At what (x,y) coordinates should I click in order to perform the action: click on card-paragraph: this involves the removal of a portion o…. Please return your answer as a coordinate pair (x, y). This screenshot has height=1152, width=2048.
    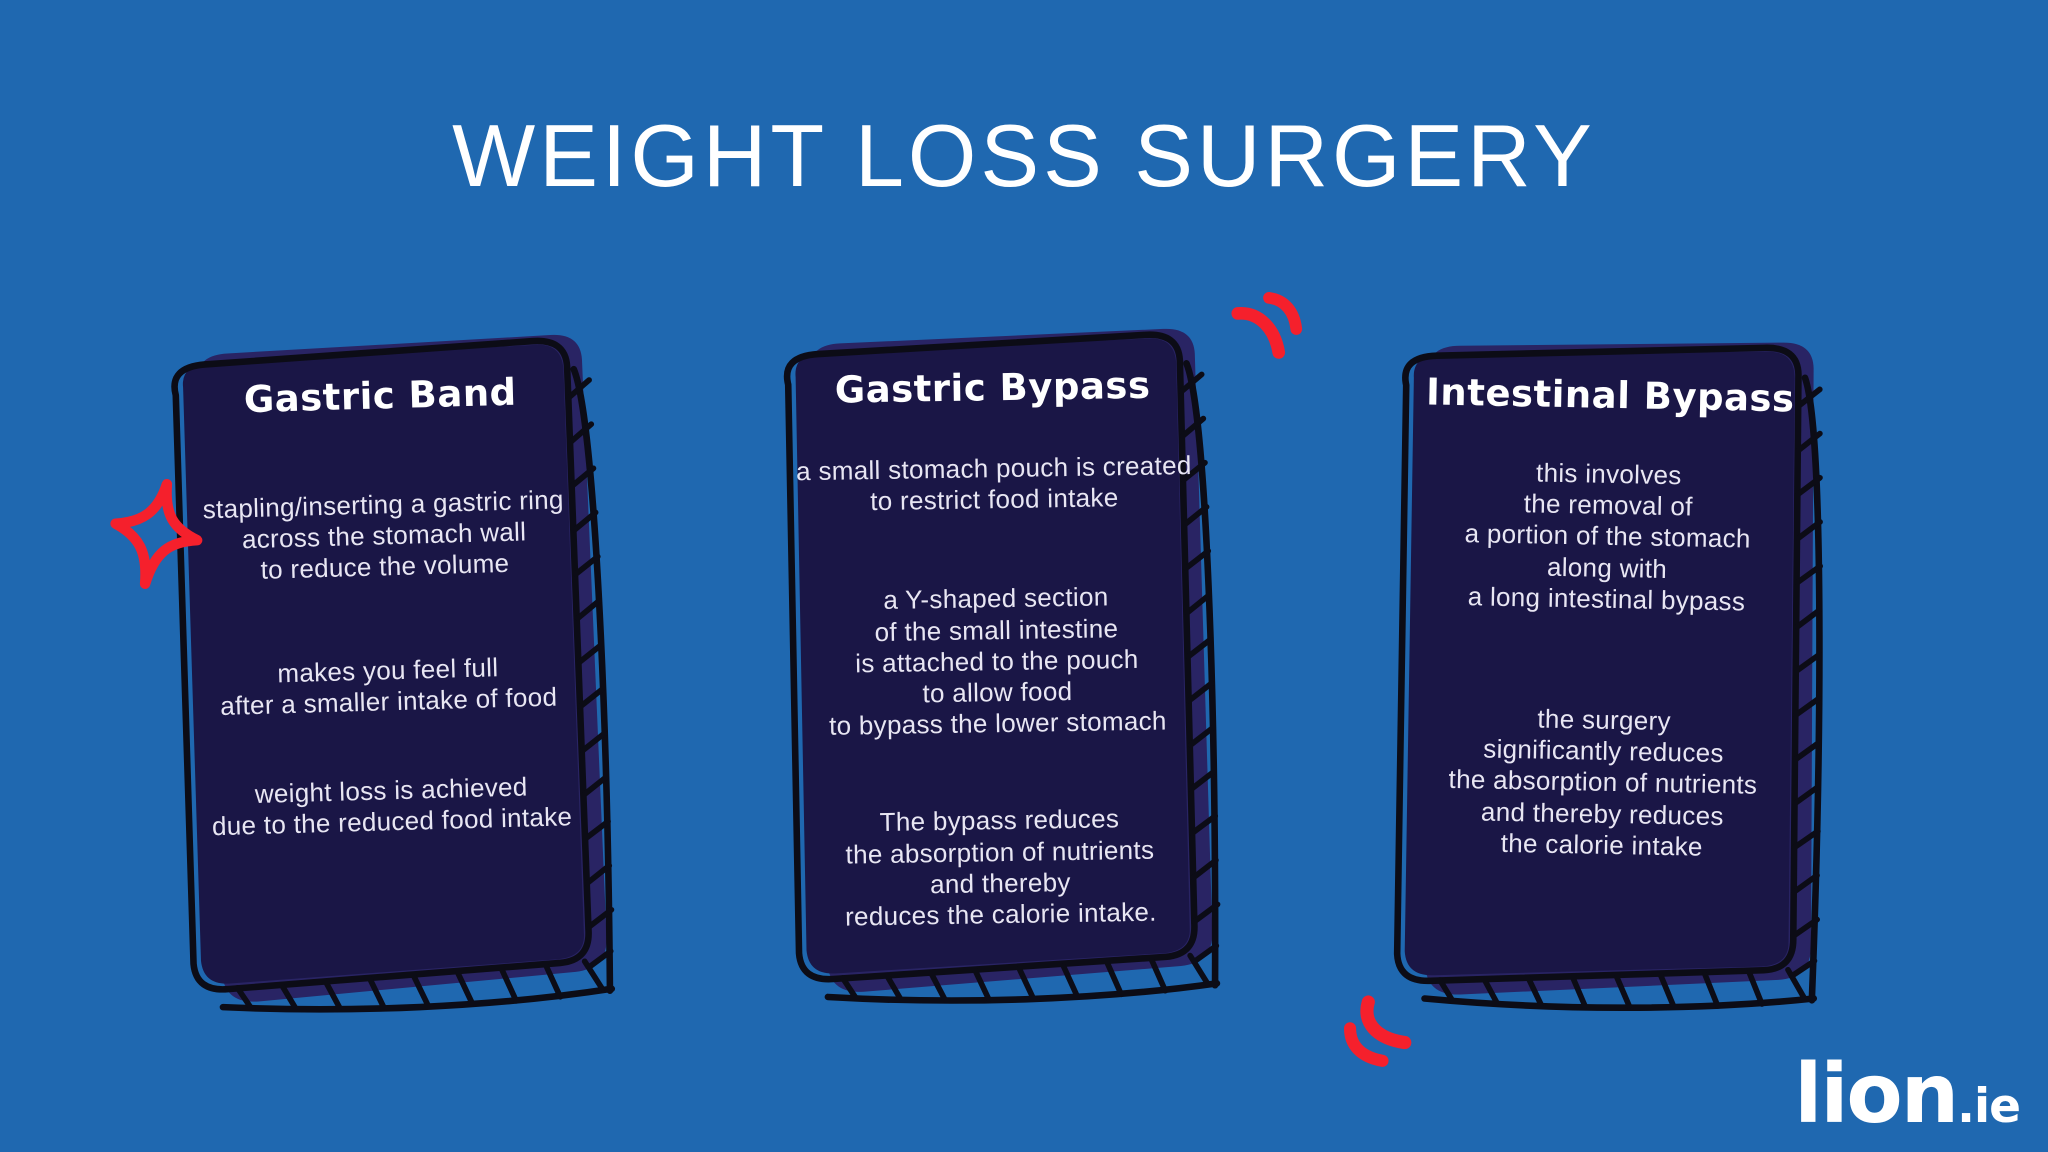
    Looking at the image, I should click on (1608, 537).